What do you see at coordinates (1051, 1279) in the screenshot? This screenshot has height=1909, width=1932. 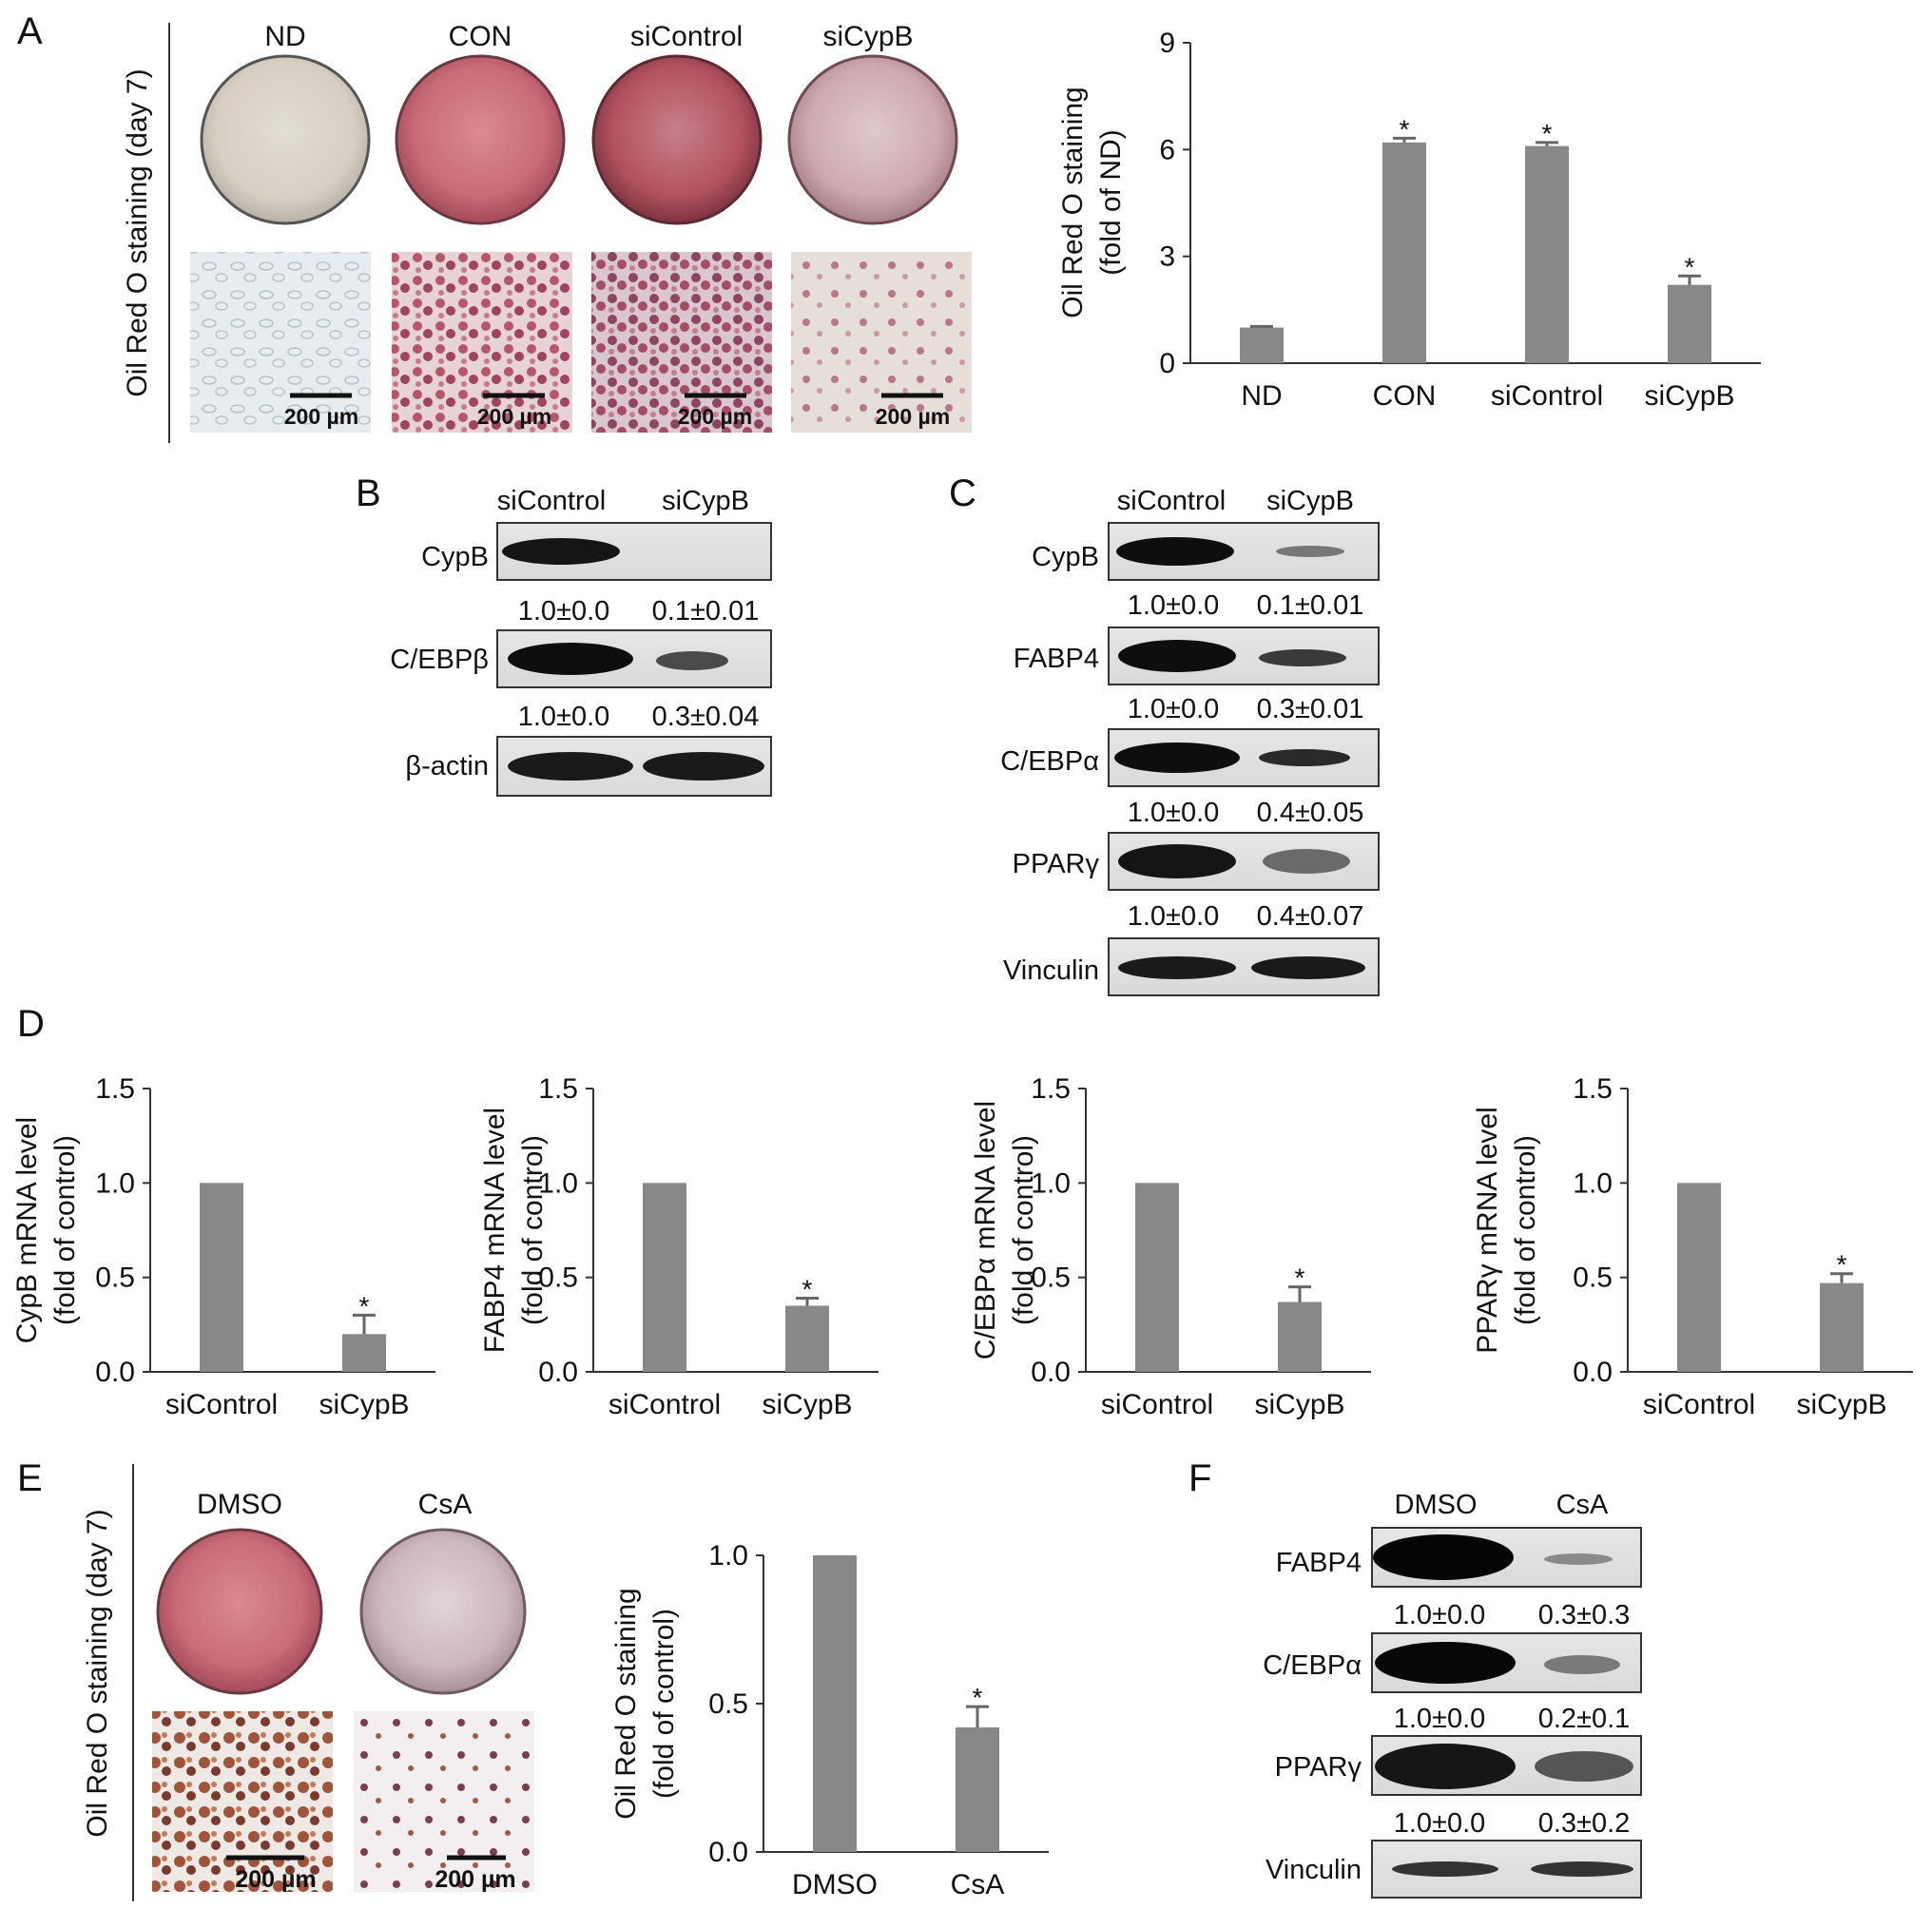 I see `y-tick-label-d3: 0.5` at bounding box center [1051, 1279].